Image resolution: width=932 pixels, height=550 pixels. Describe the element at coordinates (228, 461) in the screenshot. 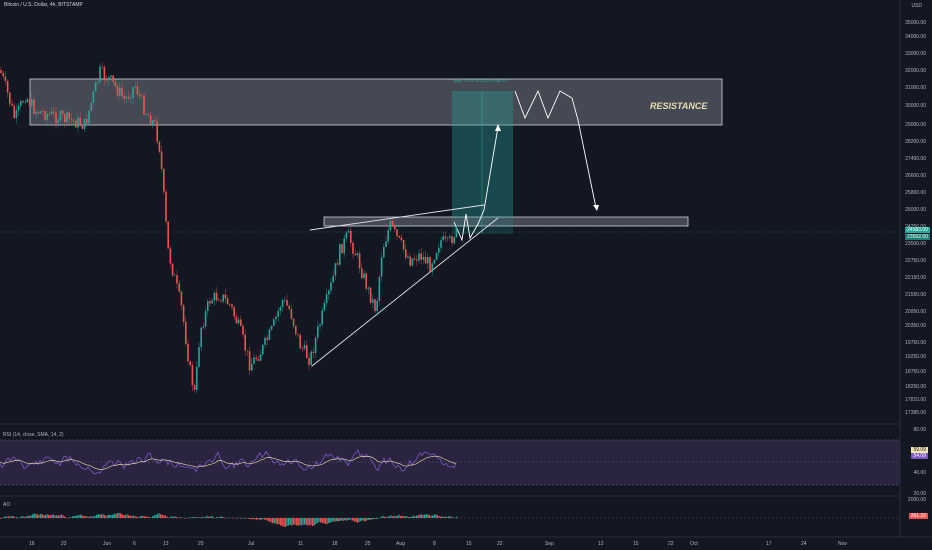

I see `rsi-line` at that location.